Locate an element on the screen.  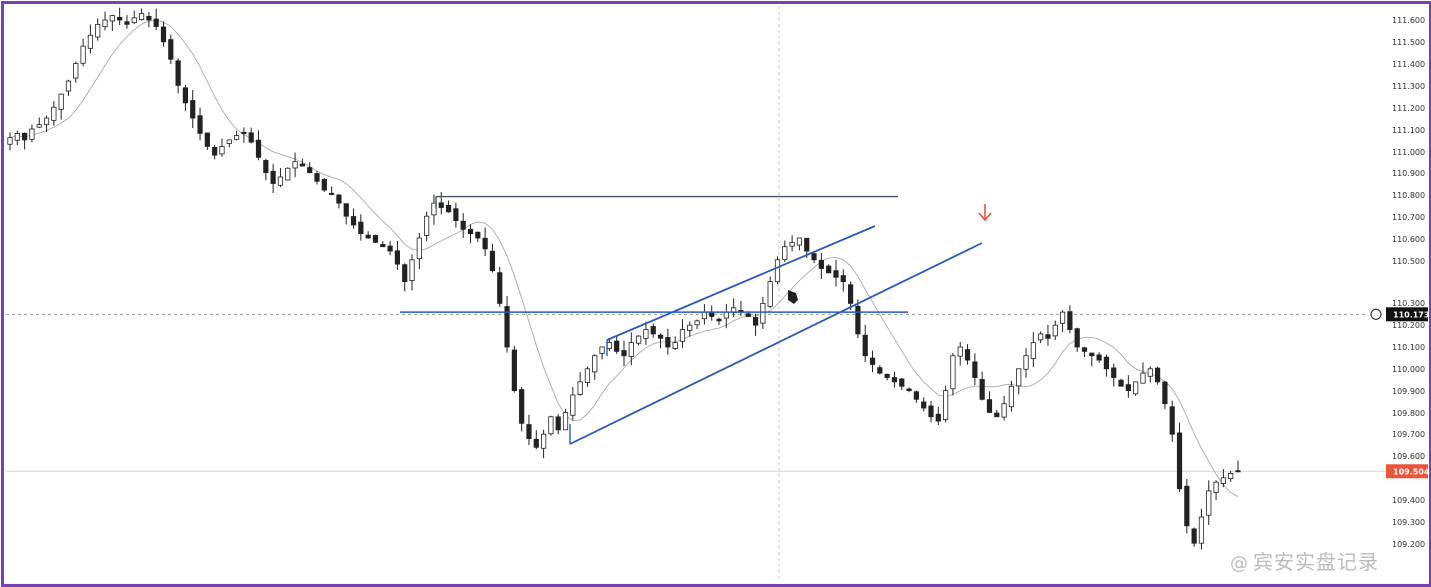
y-tick-label: 109.900 is located at coordinates (1408, 391).